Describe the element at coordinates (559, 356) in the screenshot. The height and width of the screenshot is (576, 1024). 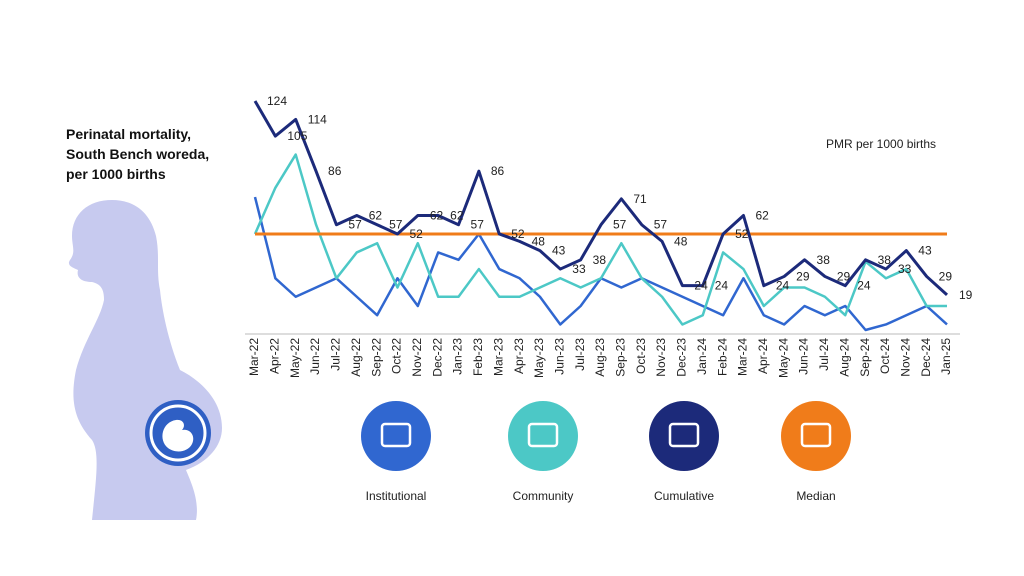
I see `x-tick-label: Jun-23` at that location.